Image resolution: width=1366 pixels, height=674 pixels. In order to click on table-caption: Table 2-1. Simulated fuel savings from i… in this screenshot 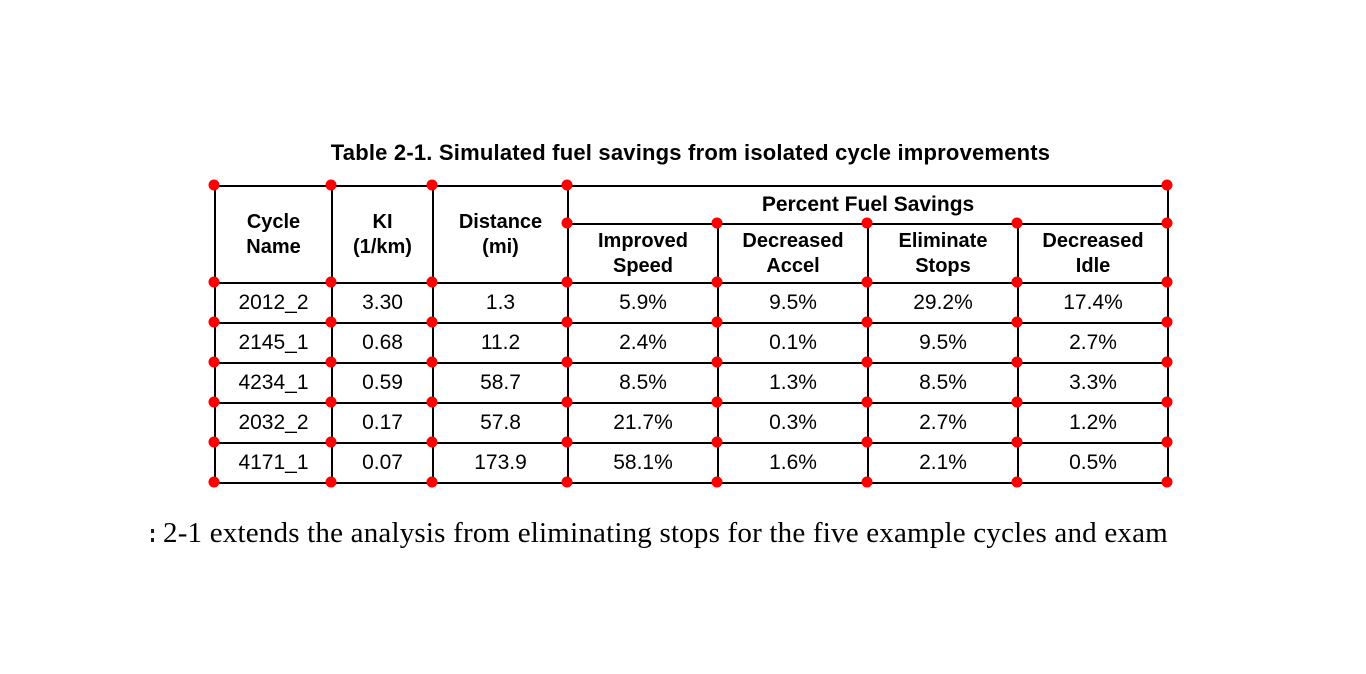, I will do `click(690, 152)`.